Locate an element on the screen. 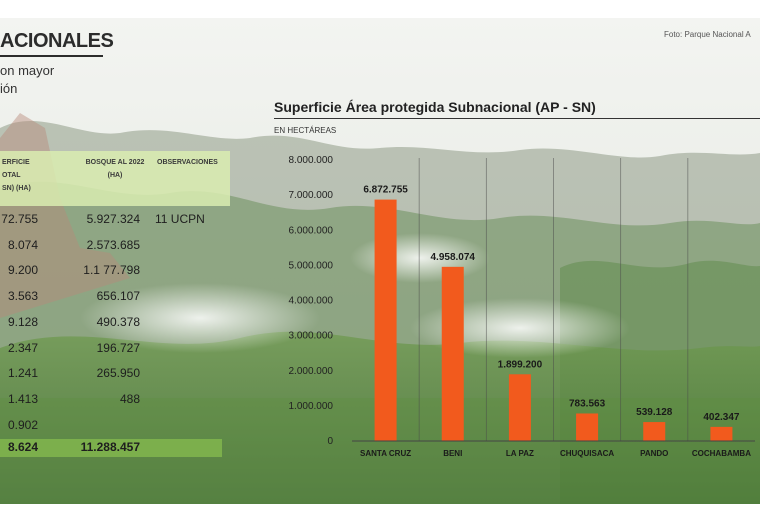 This screenshot has height=520, width=760. chart-title-rule is located at coordinates (517, 118).